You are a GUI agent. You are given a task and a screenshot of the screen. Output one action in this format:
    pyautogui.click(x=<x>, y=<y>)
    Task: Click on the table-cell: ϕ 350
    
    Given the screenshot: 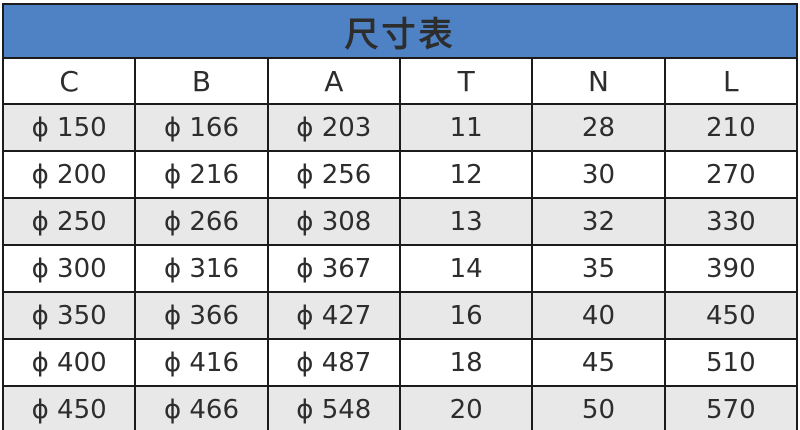 What is the action you would take?
    pyautogui.click(x=69, y=315)
    